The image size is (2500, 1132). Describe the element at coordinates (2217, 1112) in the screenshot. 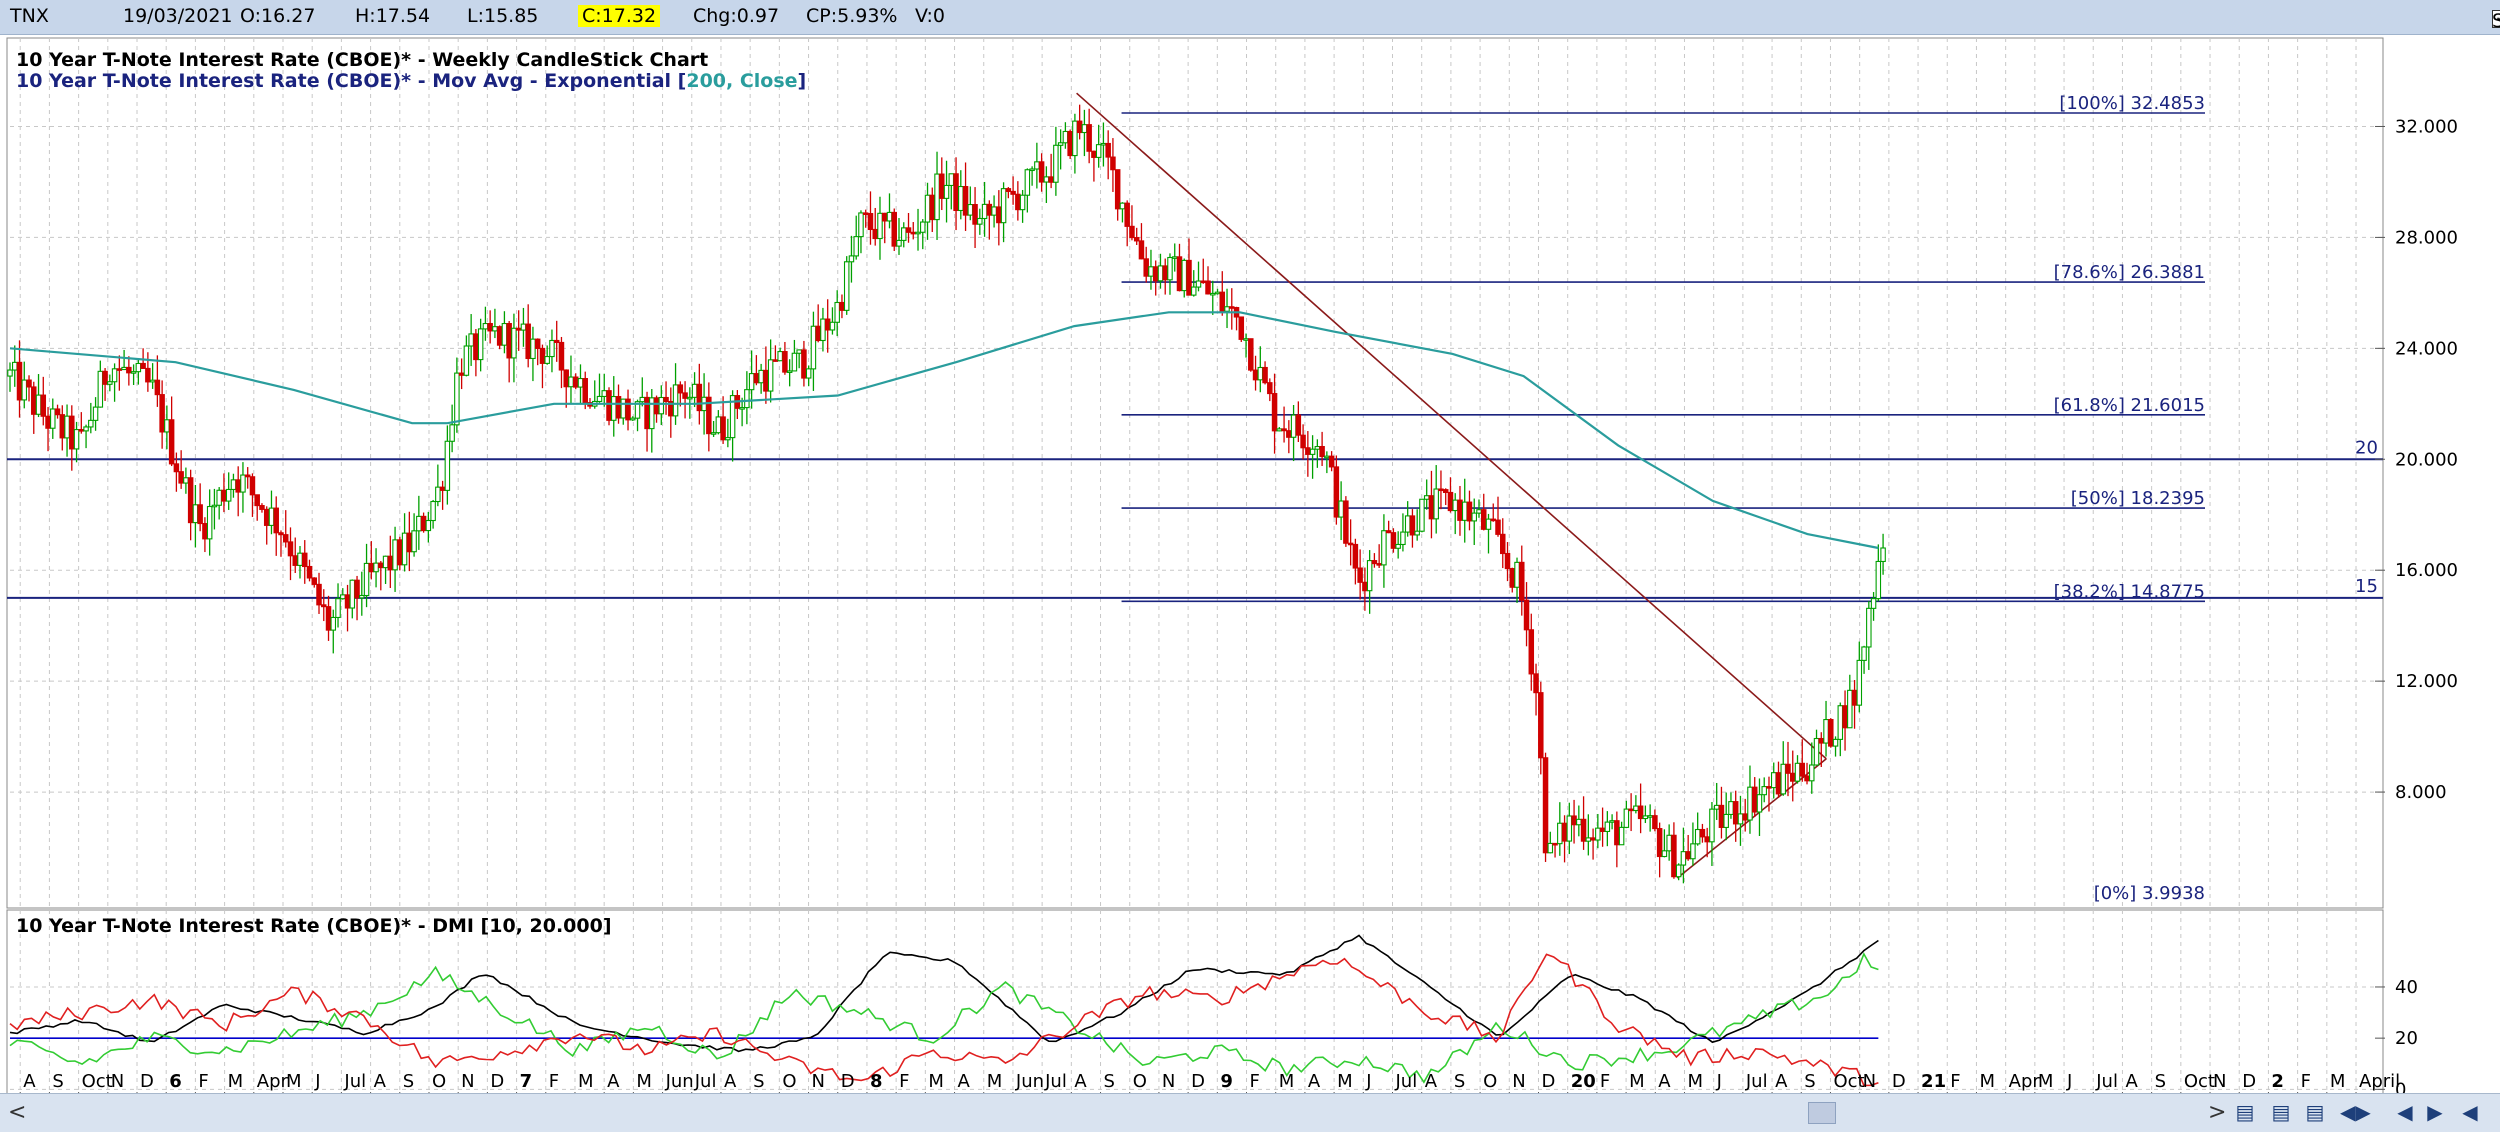

I see `scroll-right-arrow-icon: >` at that location.